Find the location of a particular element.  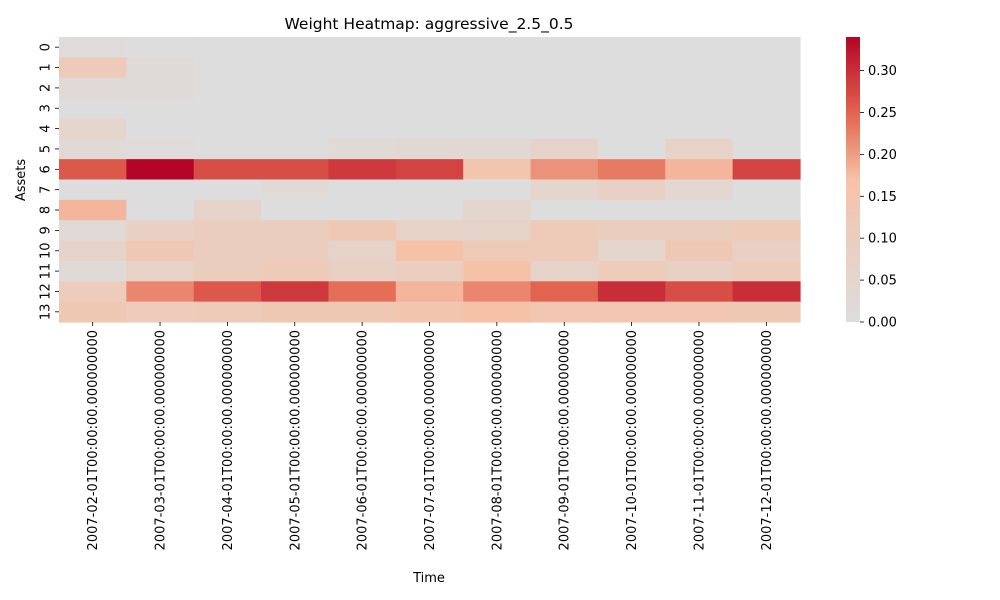

y-tick-label: 6 is located at coordinates (46, 169).